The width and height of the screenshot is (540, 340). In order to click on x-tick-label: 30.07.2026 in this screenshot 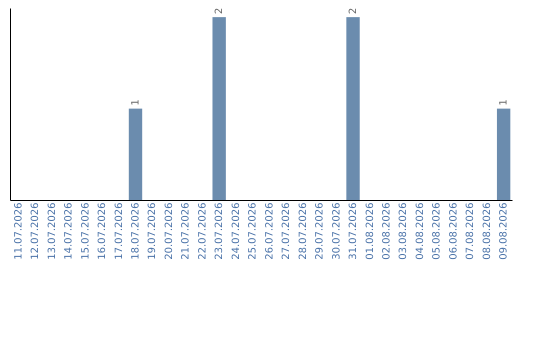, I will do `click(336, 231)`.